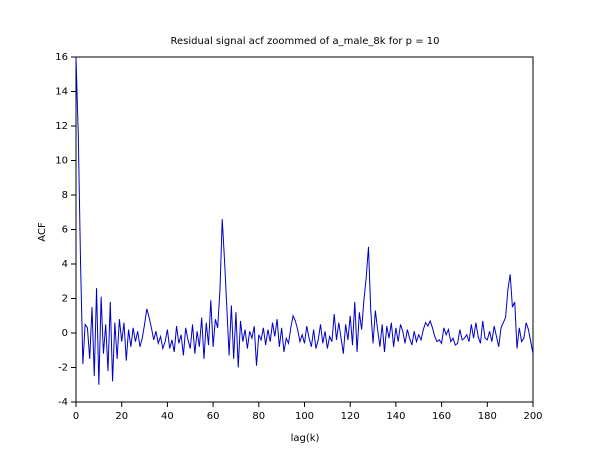  I want to click on y-tick-label: 12, so click(61, 126).